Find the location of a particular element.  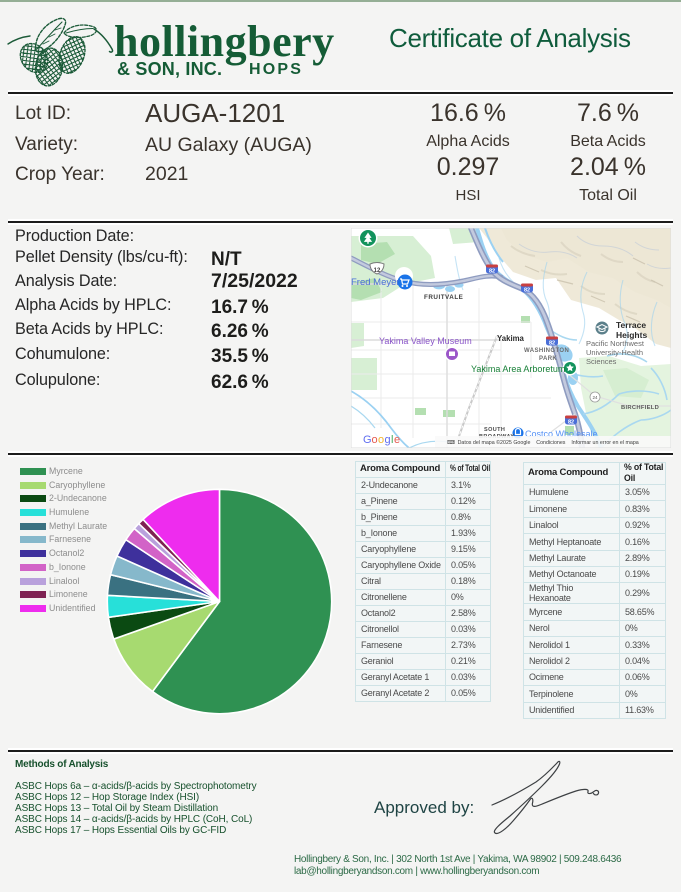

svg-text: g is located at coordinates (388, 440).